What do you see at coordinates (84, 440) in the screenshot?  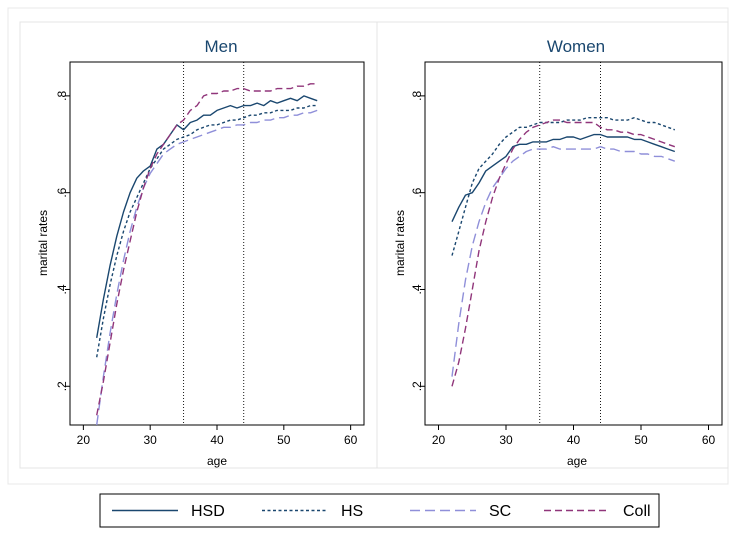 I see `x-tick-label-men-20: 20` at bounding box center [84, 440].